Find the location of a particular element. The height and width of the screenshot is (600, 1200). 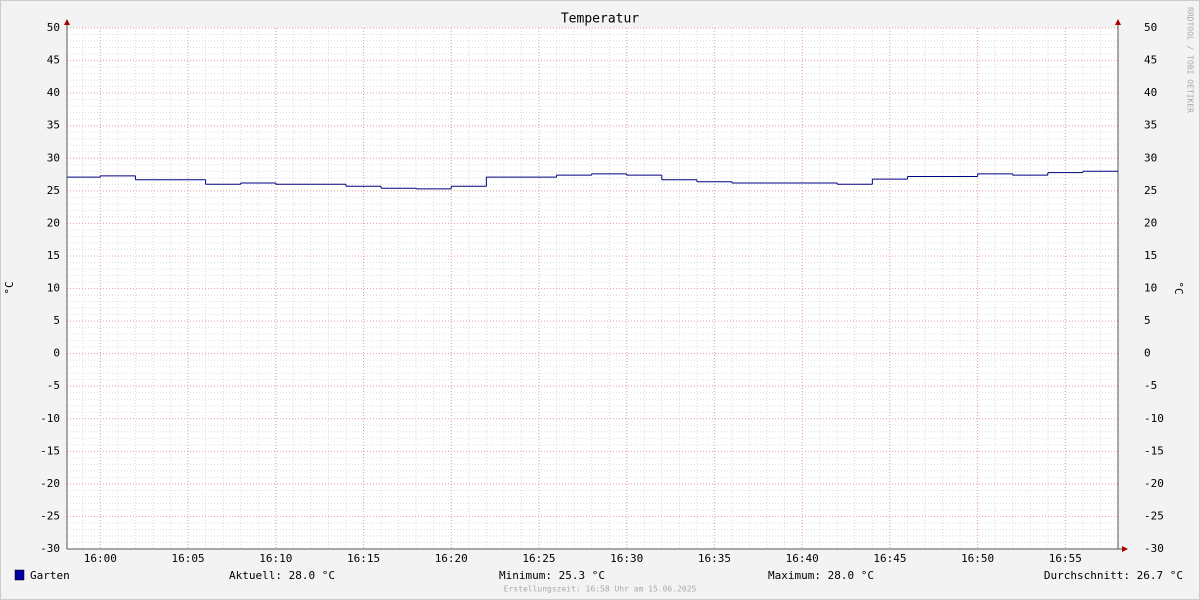

legend-swatch is located at coordinates (19, 575).